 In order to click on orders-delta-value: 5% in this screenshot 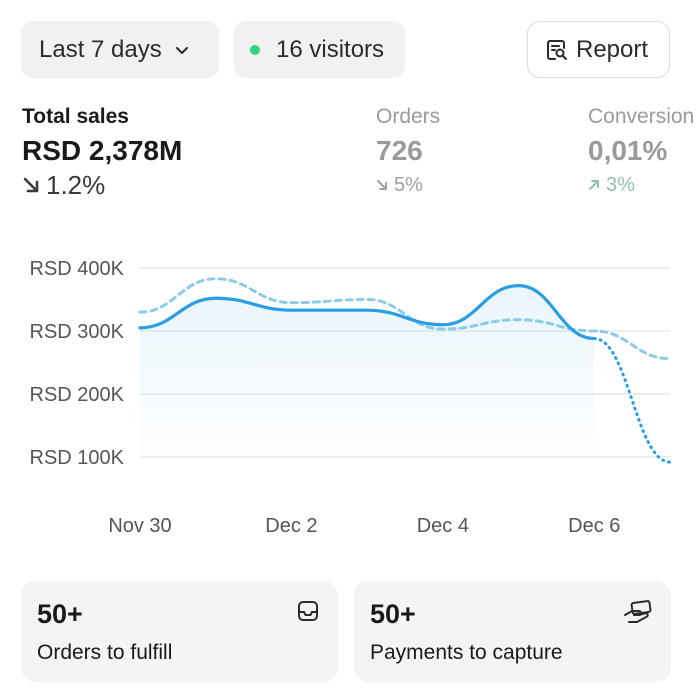, I will do `click(408, 185)`.